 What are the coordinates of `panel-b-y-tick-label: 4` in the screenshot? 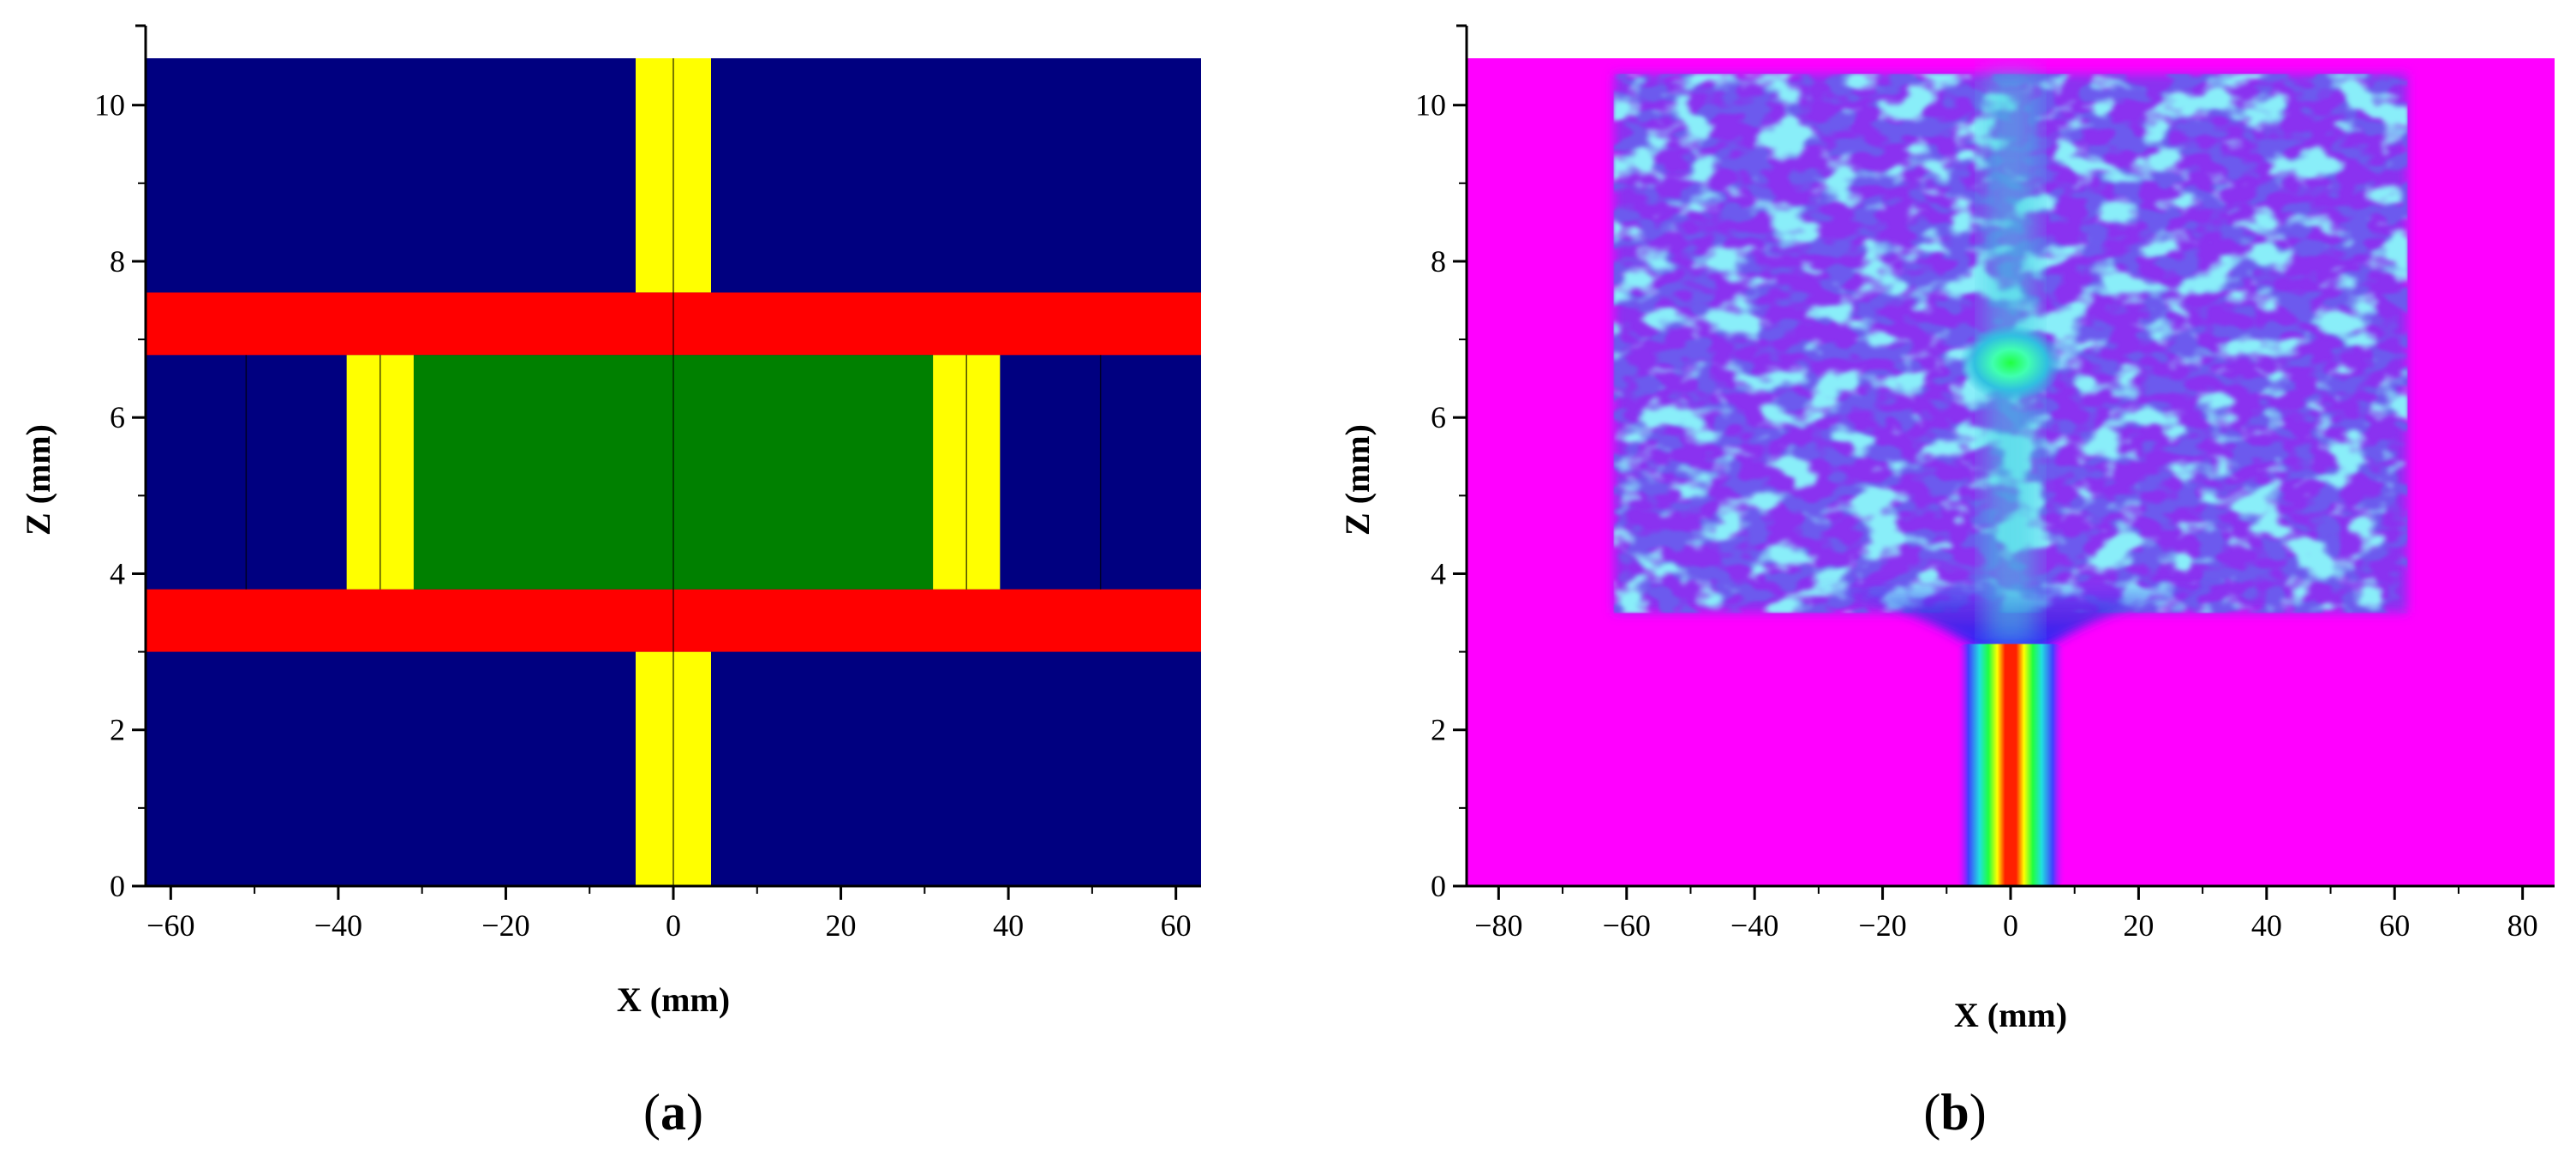 It's located at (1439, 573).